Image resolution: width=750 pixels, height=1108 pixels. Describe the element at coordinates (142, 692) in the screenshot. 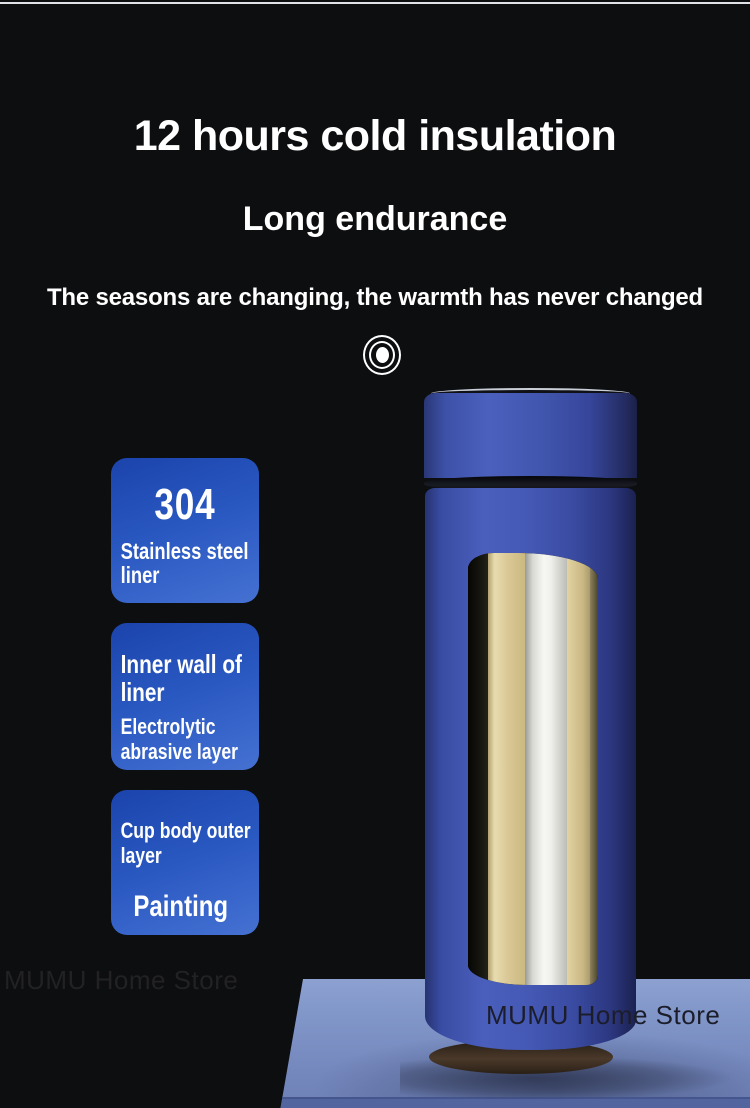

I see `feature-title-line: liner` at that location.